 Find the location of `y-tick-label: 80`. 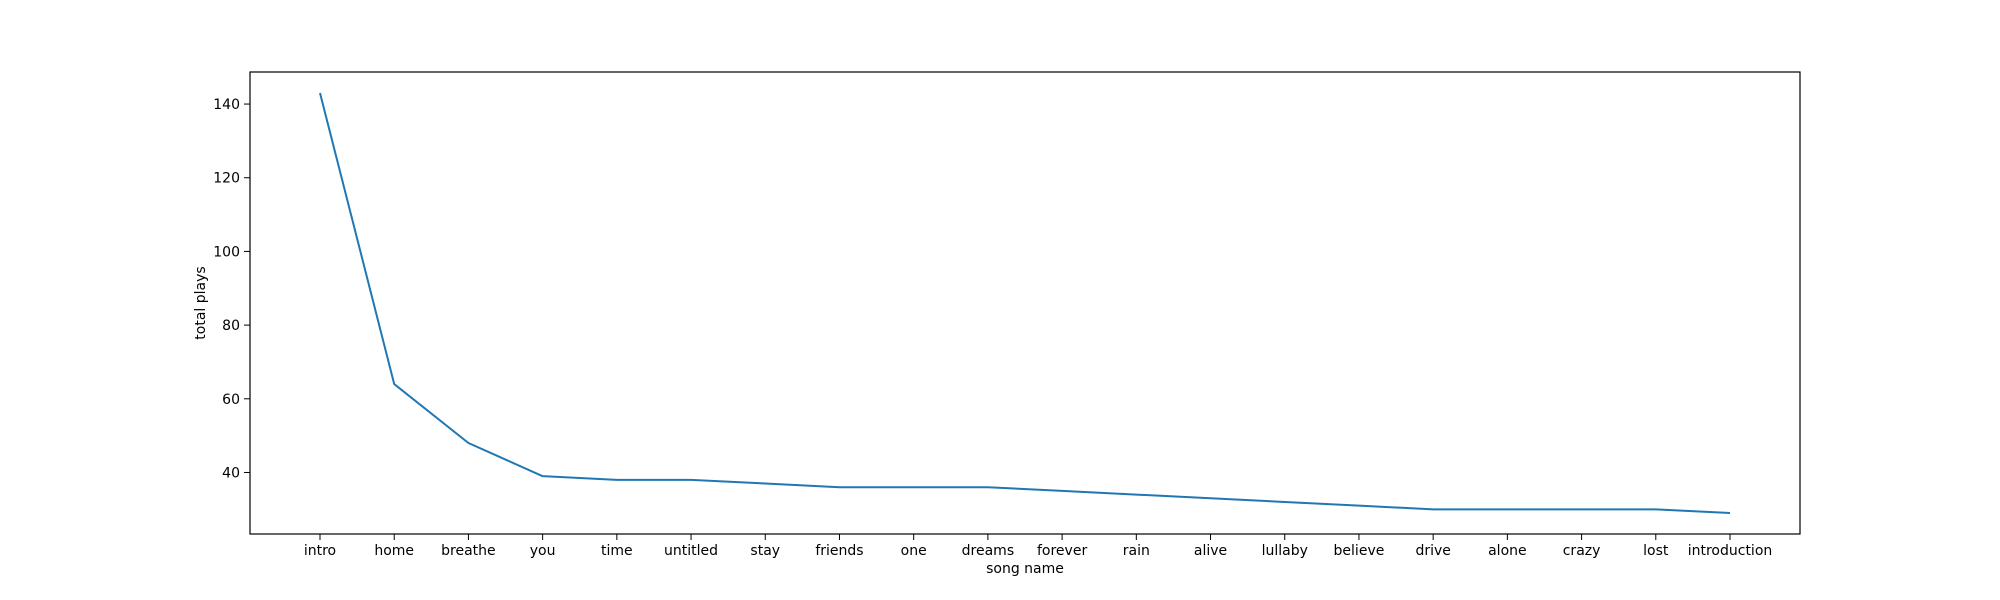

y-tick-label: 80 is located at coordinates (231, 326).